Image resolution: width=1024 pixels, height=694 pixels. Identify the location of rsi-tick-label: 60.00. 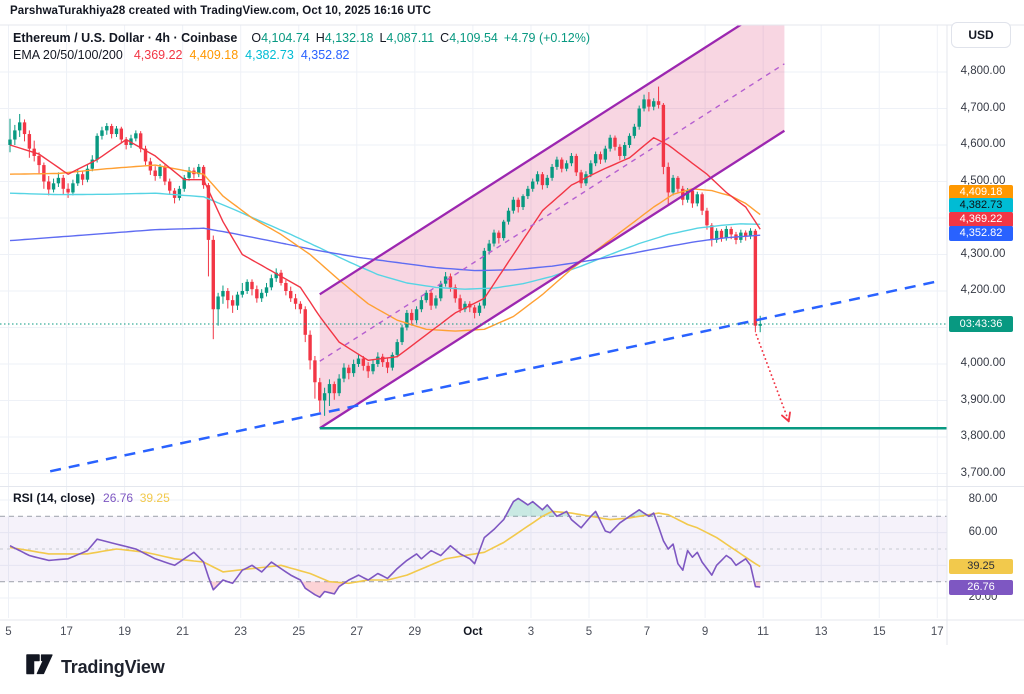
(983, 531).